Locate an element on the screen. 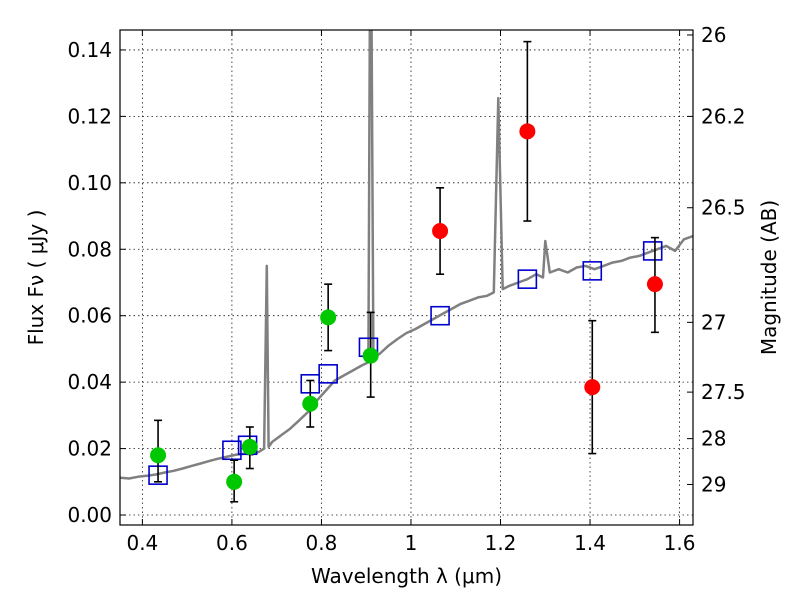  y2-tick-label: 26 is located at coordinates (713, 35).